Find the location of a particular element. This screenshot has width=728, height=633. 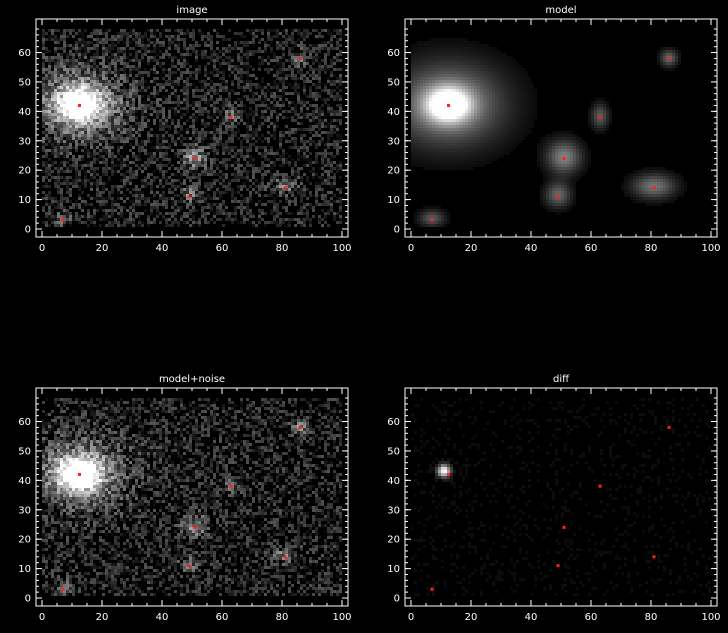

panel-title: diff is located at coordinates (561, 379).